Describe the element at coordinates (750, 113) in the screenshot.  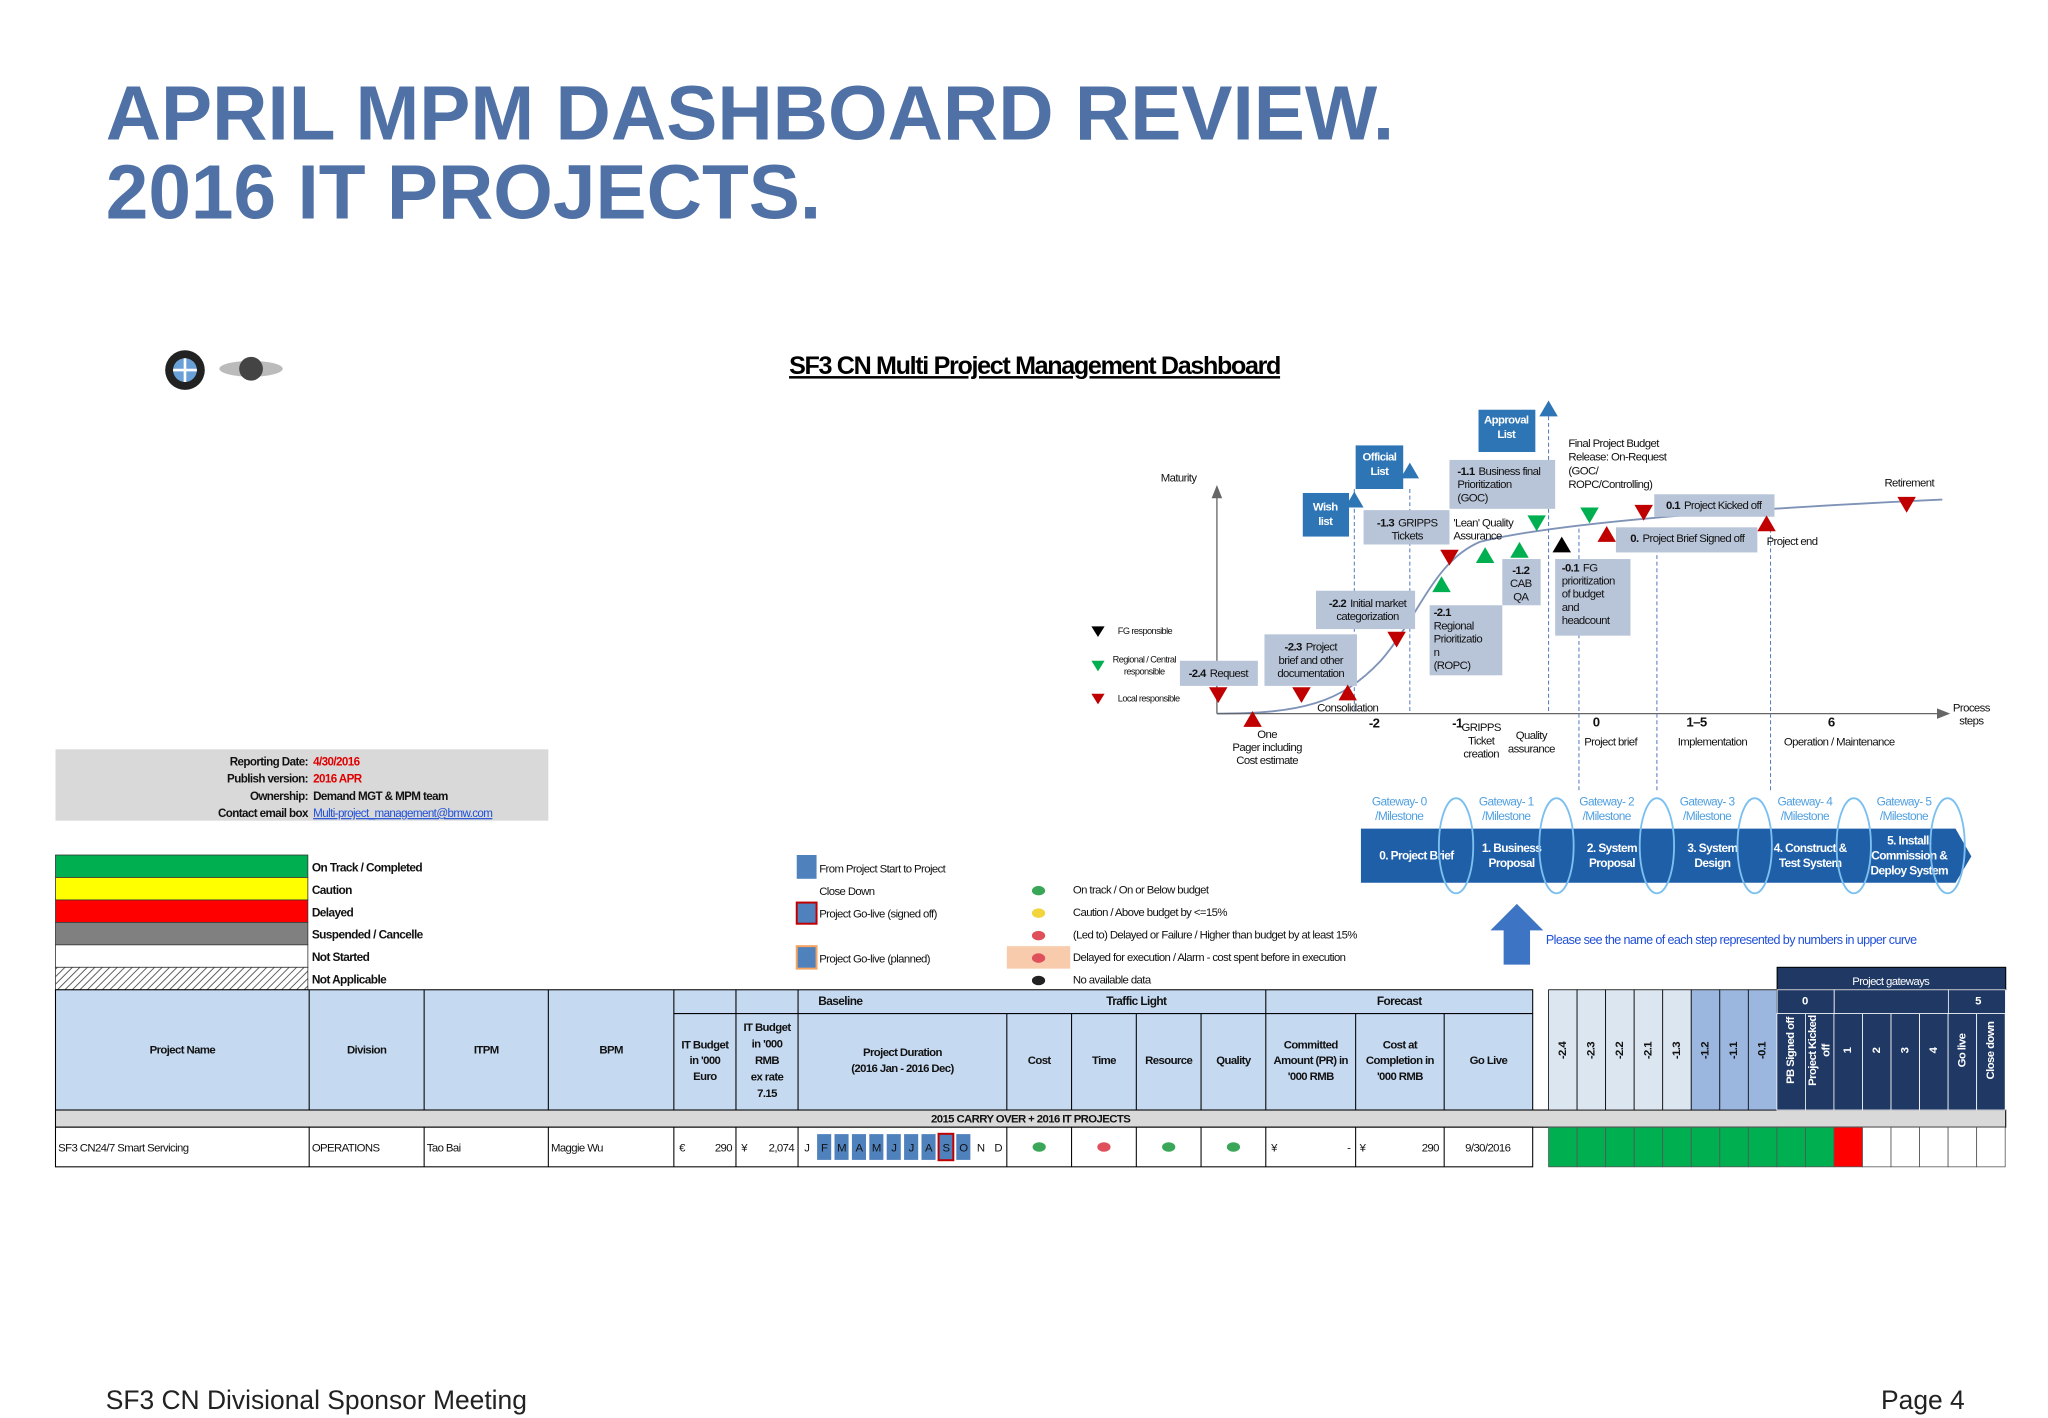
I see `slide-title: APRIL MPM DASHBOARD REVIEW.` at that location.